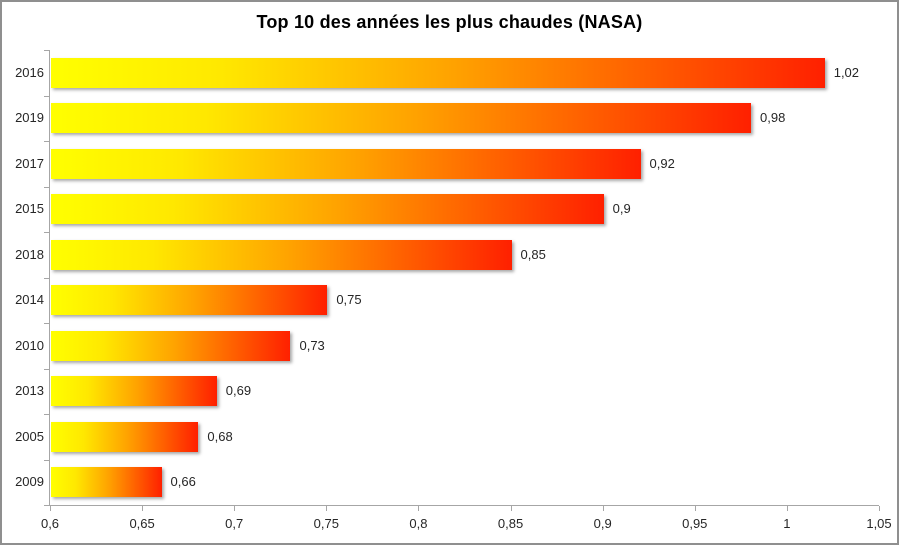 The image size is (899, 545). I want to click on bar-2010, so click(171, 345).